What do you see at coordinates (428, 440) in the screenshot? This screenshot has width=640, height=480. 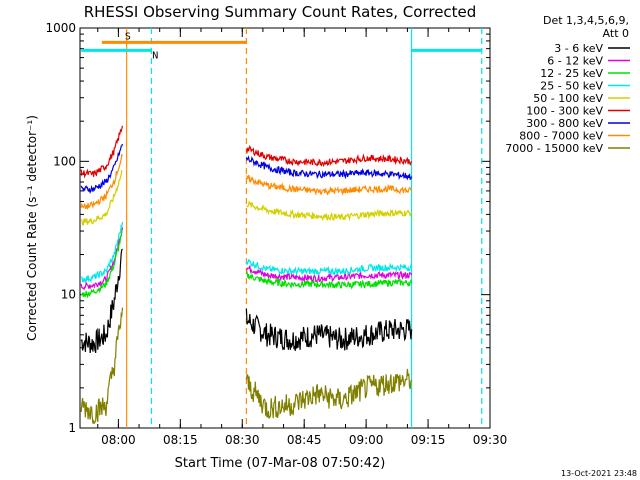 I see `x-tick-label: 09:15` at bounding box center [428, 440].